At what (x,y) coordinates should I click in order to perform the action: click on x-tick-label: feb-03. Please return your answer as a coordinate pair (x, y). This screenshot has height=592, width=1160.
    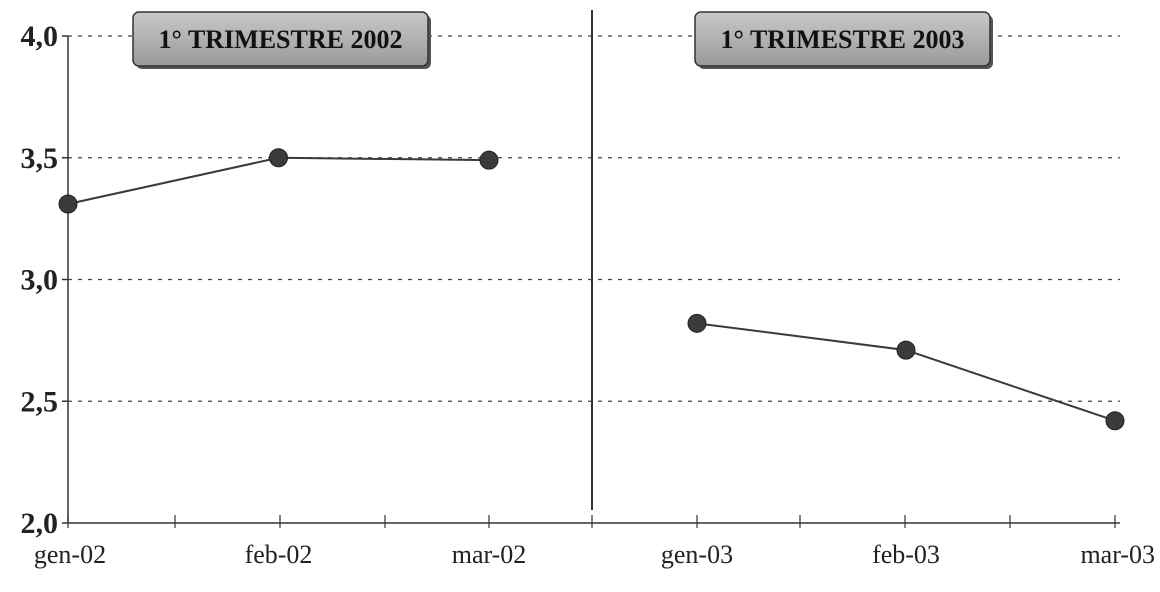
    Looking at the image, I should click on (906, 554).